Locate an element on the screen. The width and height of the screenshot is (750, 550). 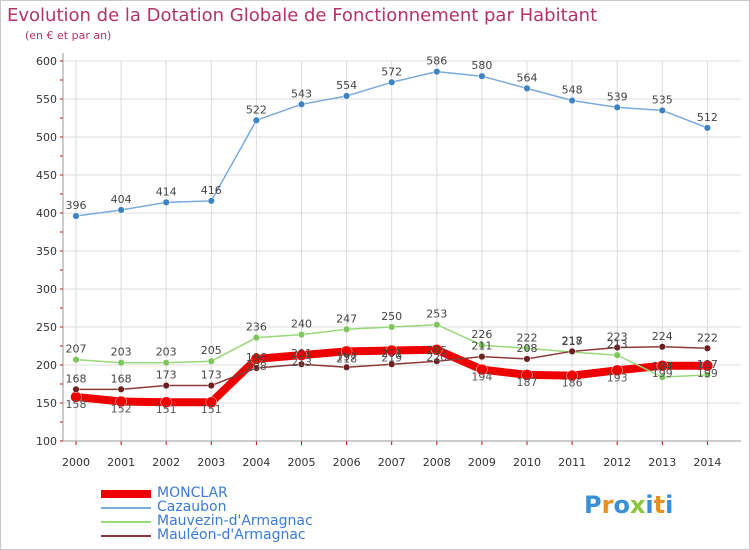
data-label: 539 is located at coordinates (617, 96).